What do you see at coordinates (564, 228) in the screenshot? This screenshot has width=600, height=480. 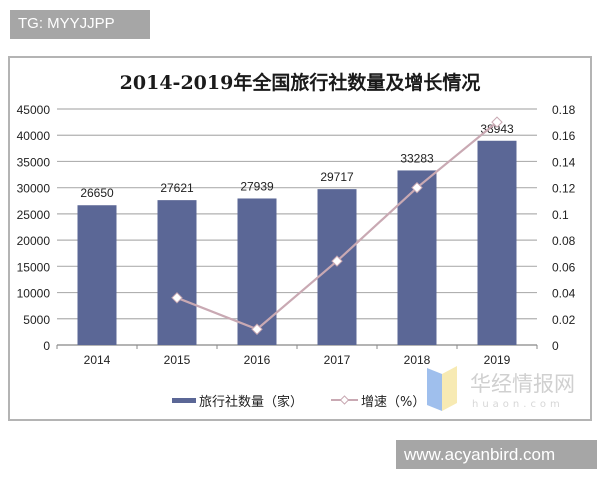 I see `right-axis: 0 0.02 0.04 0.06 0.08 0.1 0.12 0.14 0.16 0.18` at bounding box center [564, 228].